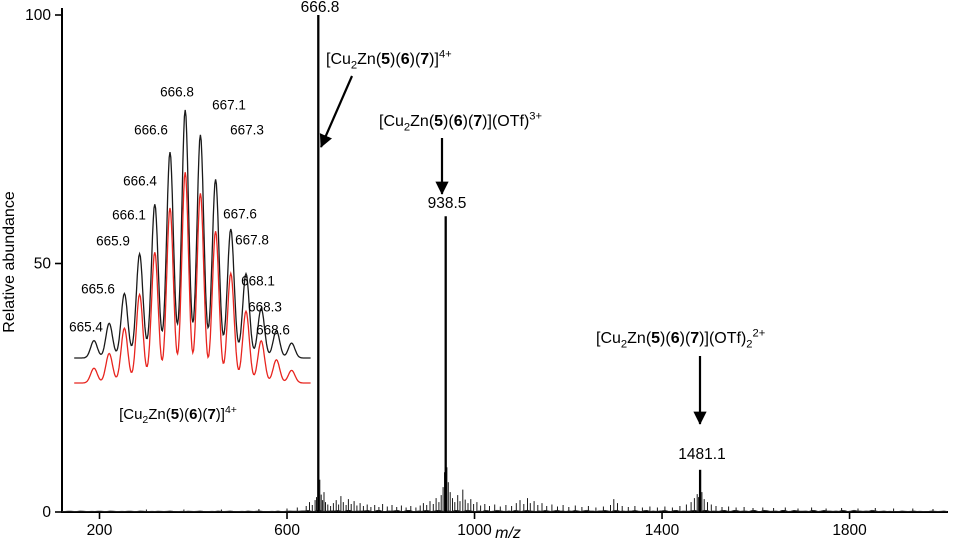 The image size is (959, 552). Describe the element at coordinates (192, 278) in the screenshot. I see `inset-calculated-trace` at that location.